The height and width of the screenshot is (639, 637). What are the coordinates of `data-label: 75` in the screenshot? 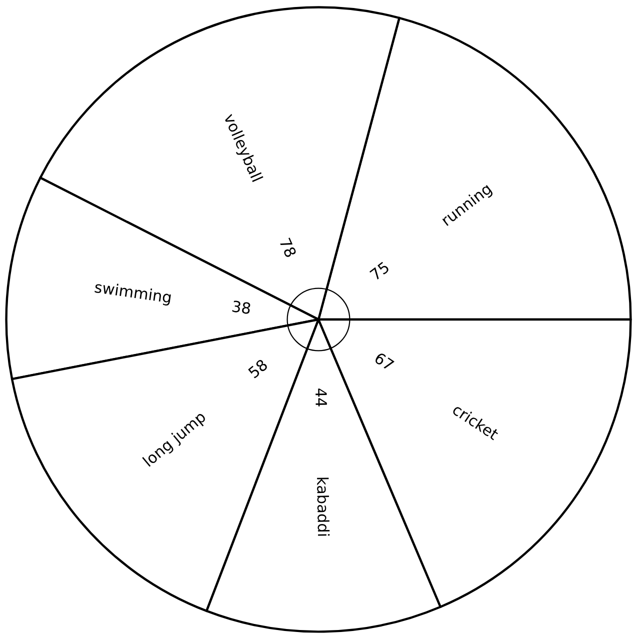 It's located at (379, 271).